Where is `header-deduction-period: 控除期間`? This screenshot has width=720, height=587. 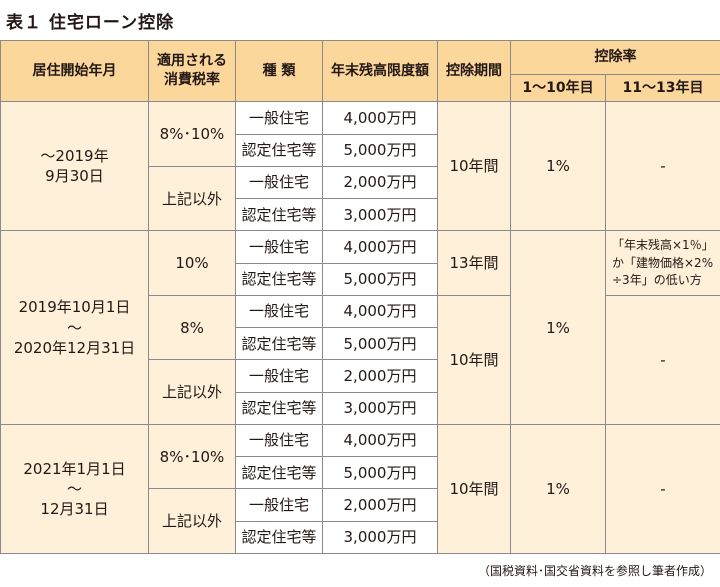 header-deduction-period: 控除期間 is located at coordinates (474, 71).